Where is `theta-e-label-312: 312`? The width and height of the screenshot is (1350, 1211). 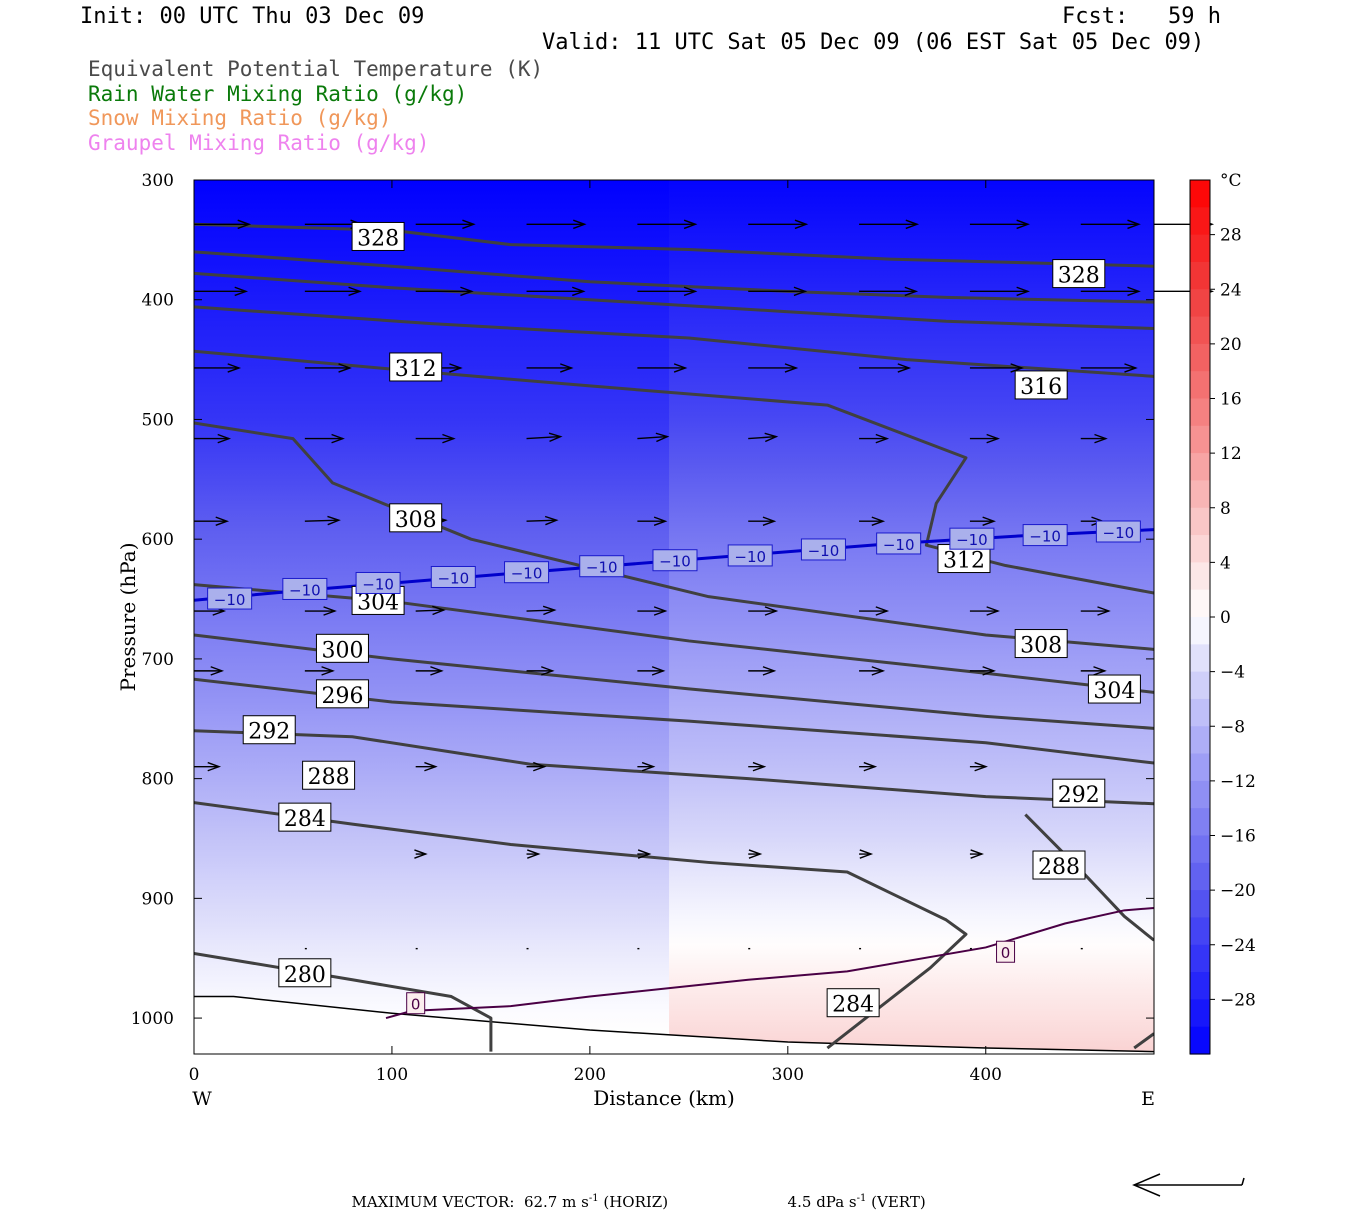
theta-e-label-312: 312 is located at coordinates (416, 367).